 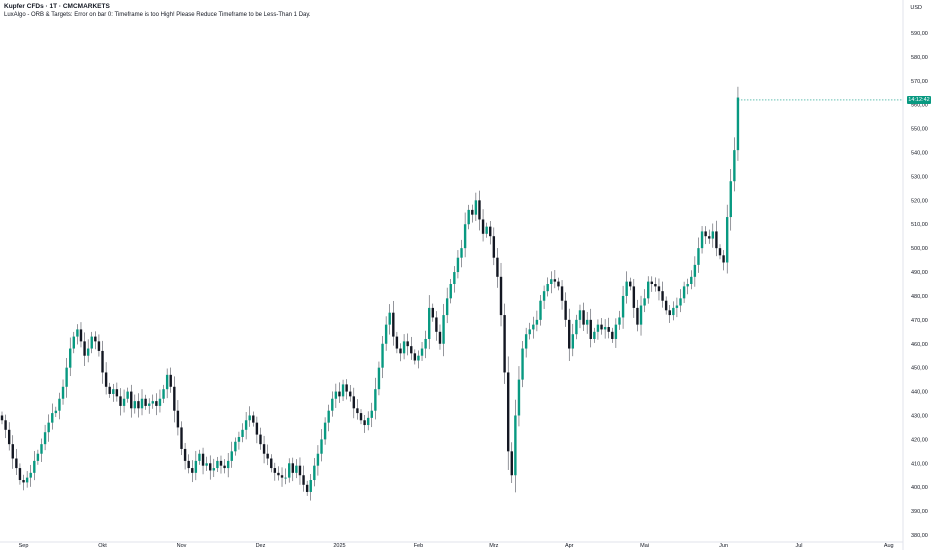 I want to click on price-tick-label: 590,00, so click(x=919, y=34).